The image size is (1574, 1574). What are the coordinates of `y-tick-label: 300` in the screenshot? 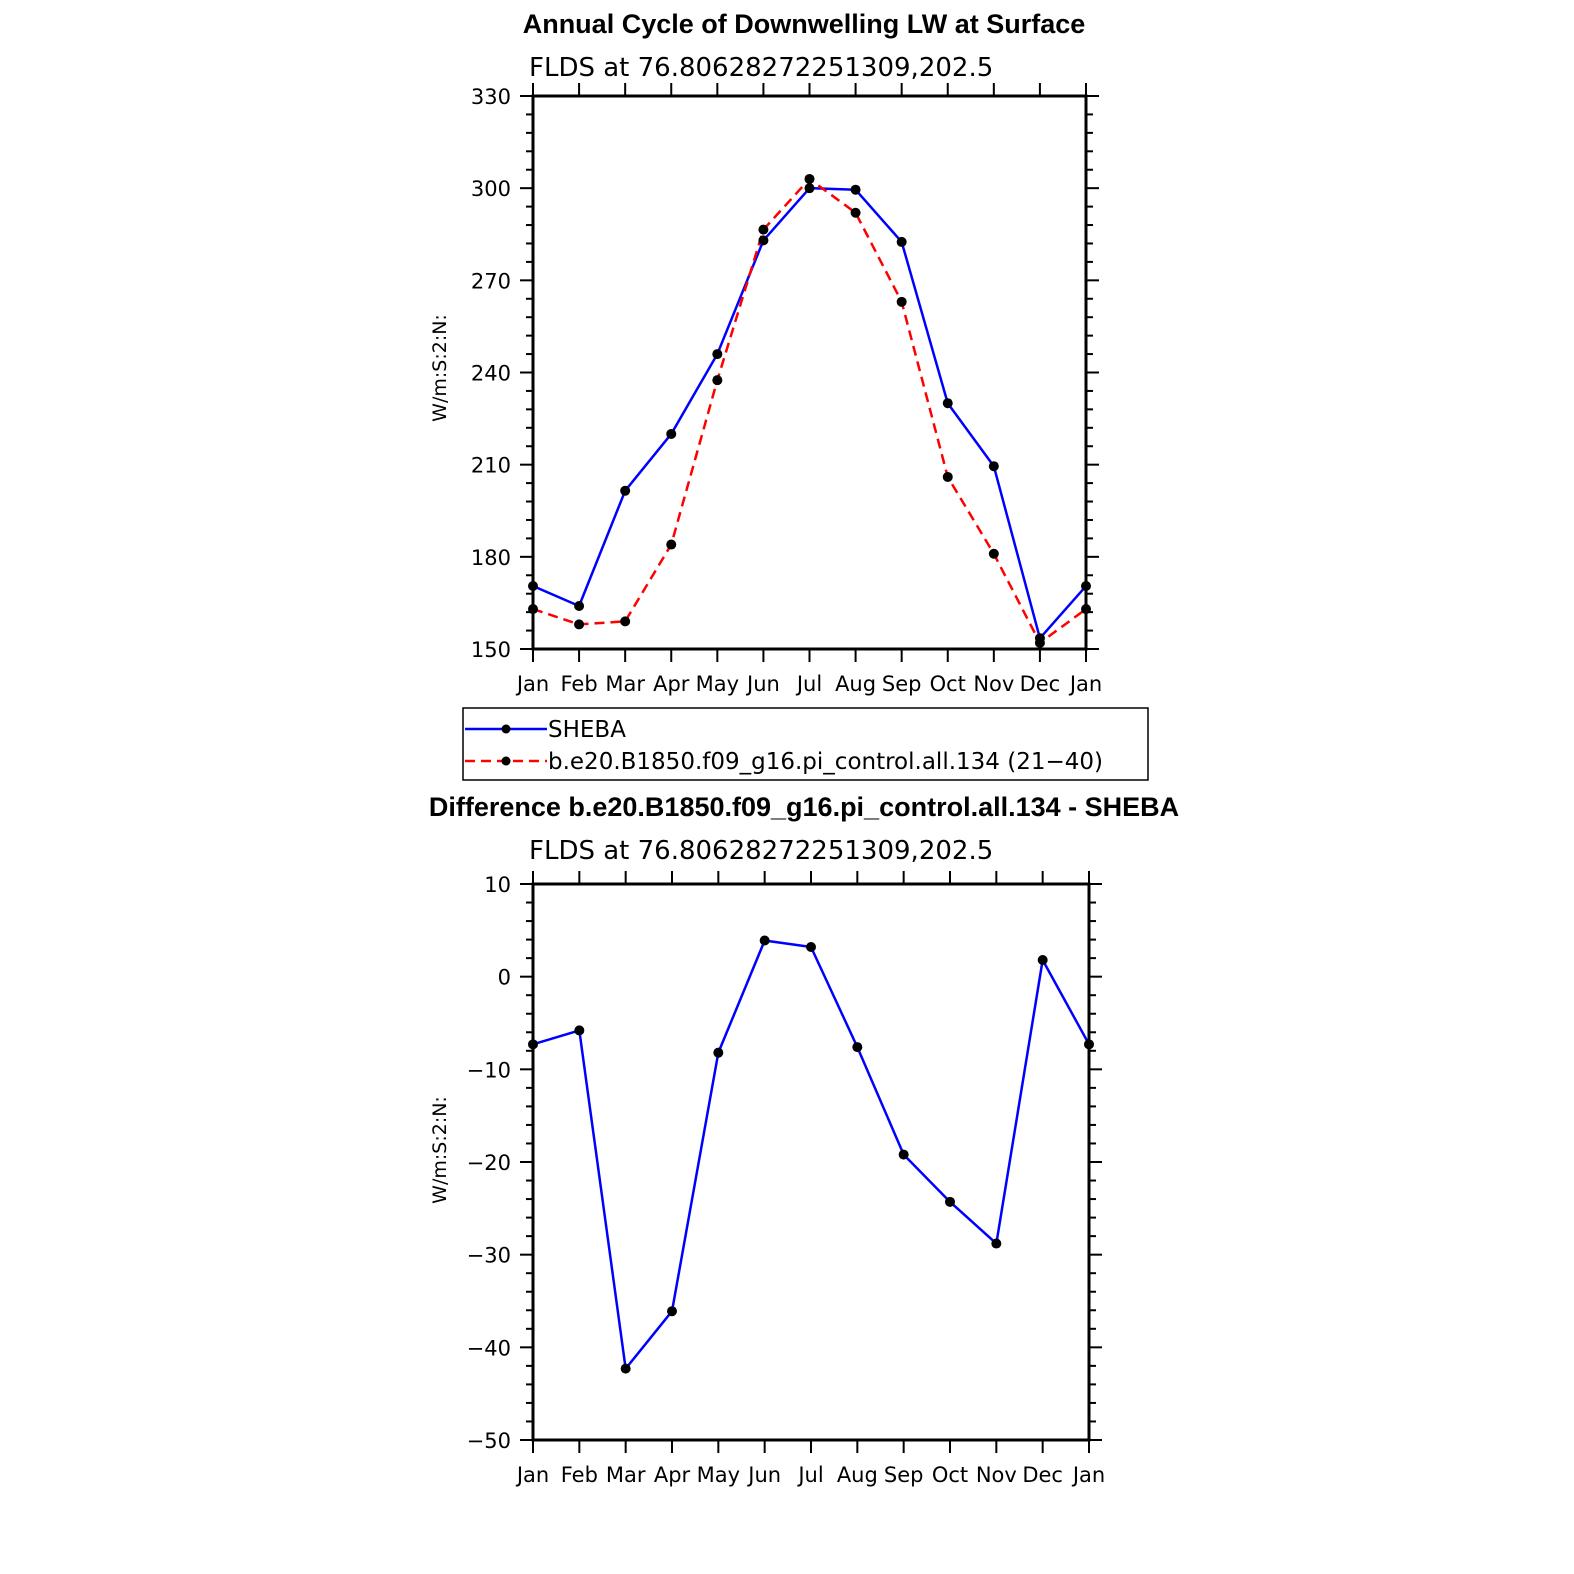 It's located at (491, 189).